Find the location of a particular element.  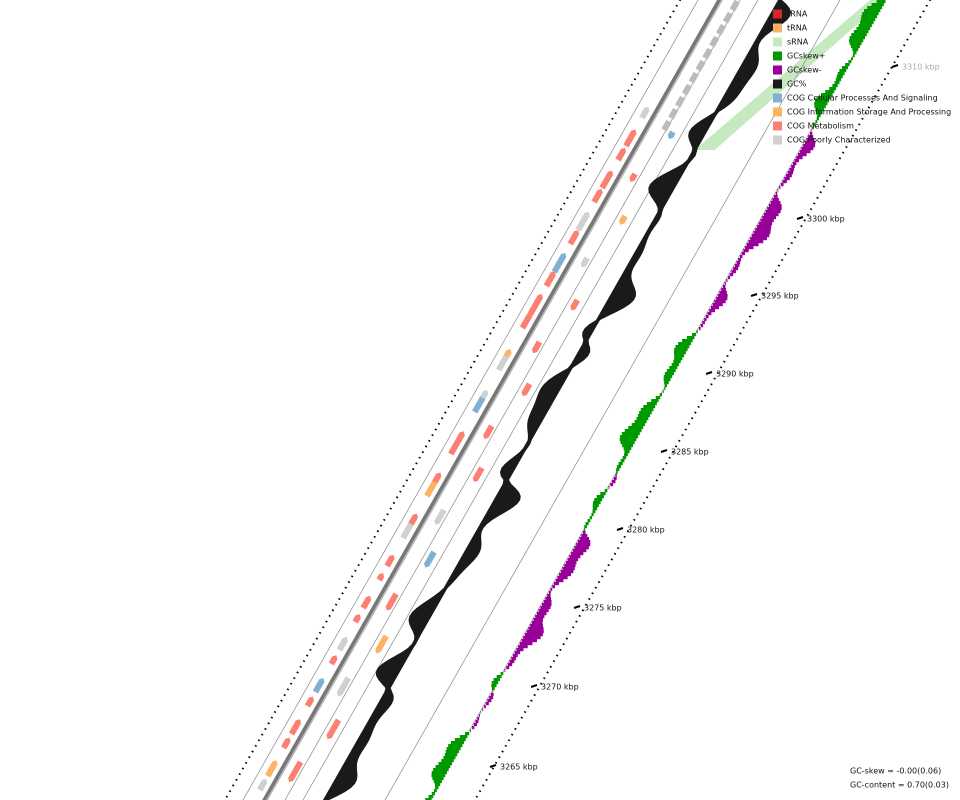

tick-label: 3280 kbp is located at coordinates (646, 530).